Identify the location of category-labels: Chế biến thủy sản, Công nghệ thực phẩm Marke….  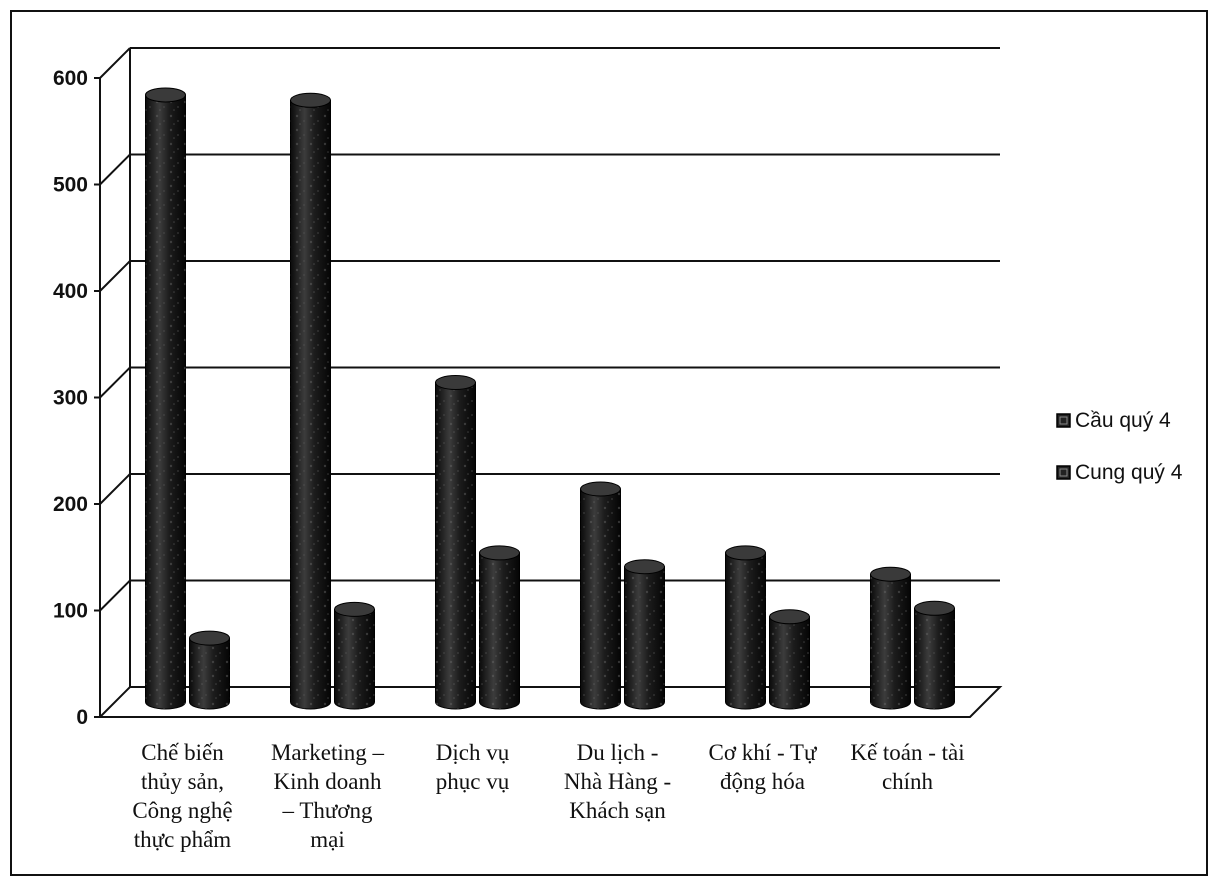
(548, 796).